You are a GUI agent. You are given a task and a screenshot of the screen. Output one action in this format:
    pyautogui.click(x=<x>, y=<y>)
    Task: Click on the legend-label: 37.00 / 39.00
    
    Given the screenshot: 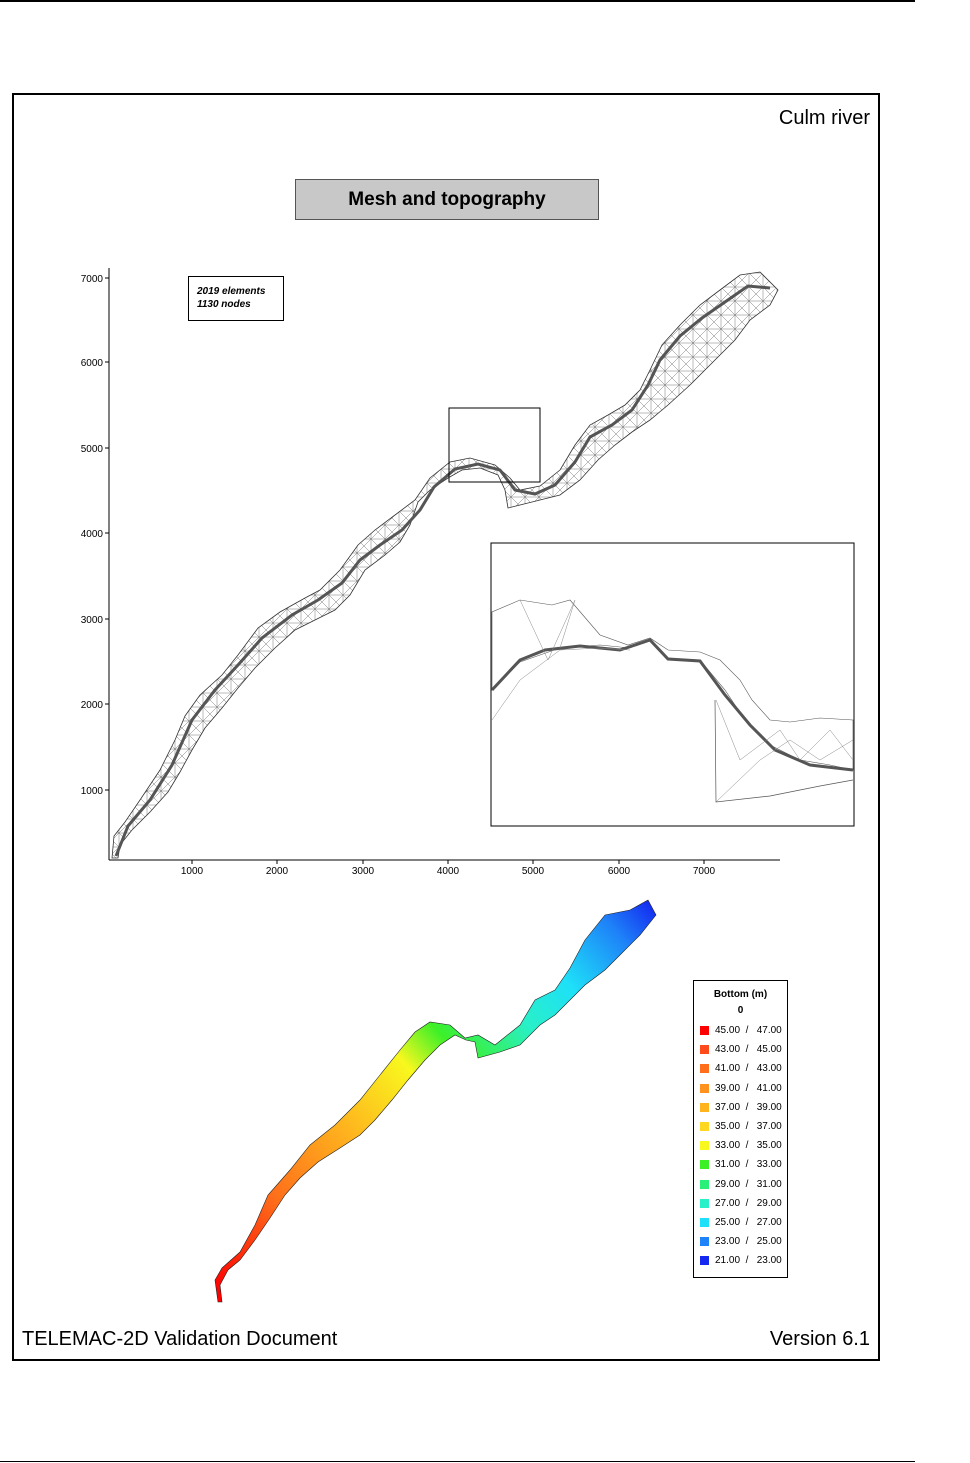 What is the action you would take?
    pyautogui.click(x=748, y=1107)
    